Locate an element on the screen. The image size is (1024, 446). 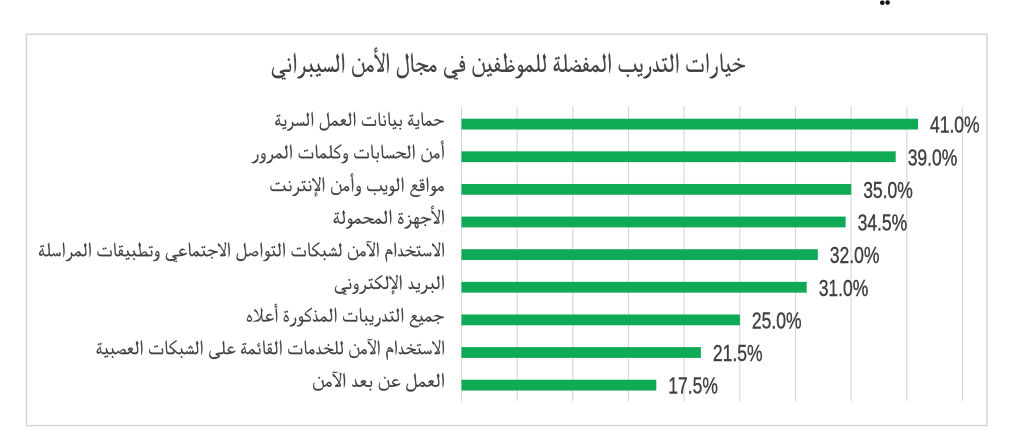
svg-text: 39.0% is located at coordinates (933, 158).